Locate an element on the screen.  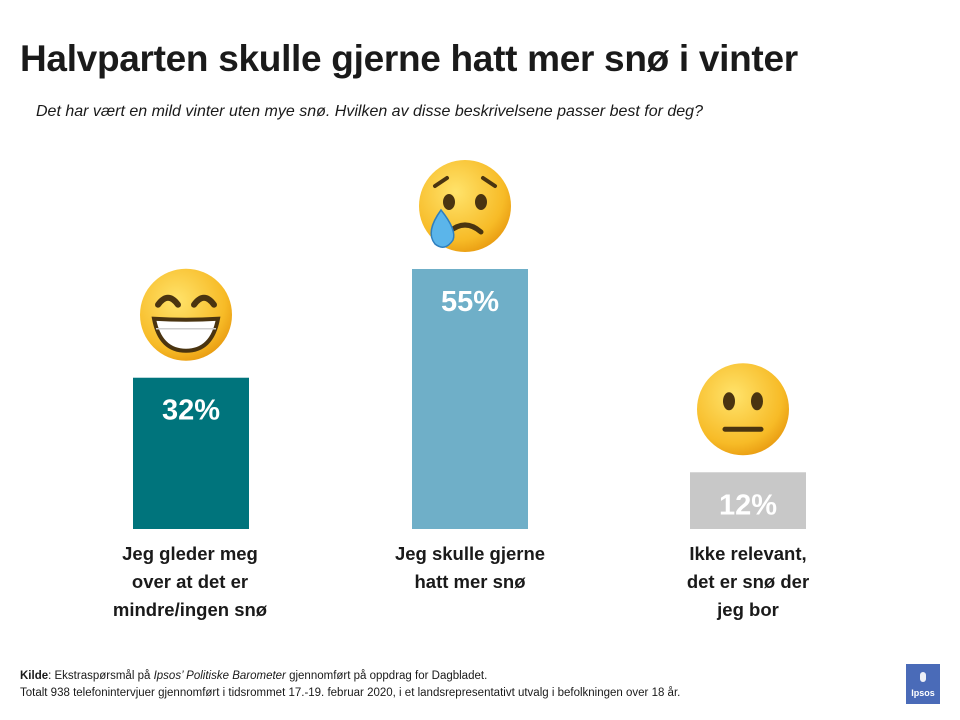
data-label-2: 55% is located at coordinates (470, 302).